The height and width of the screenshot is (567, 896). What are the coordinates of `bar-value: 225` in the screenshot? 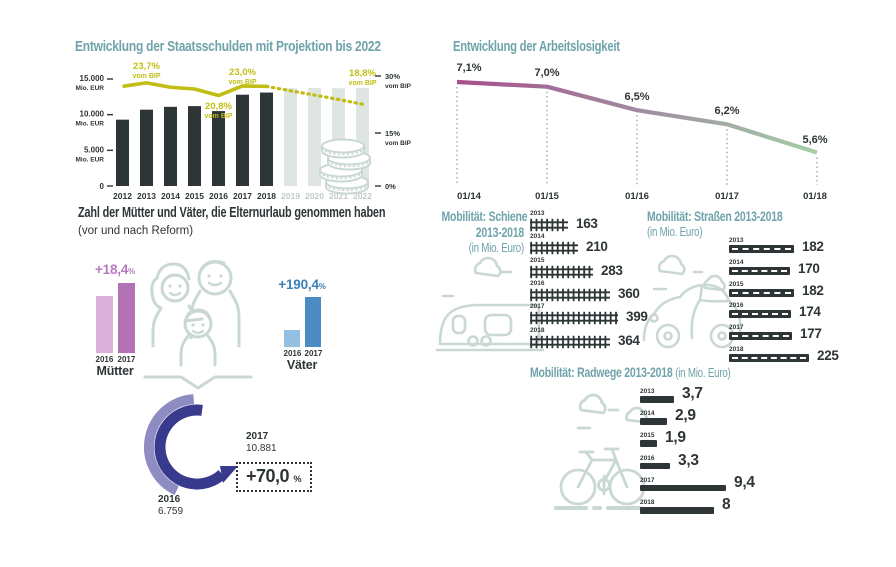 It's located at (828, 355).